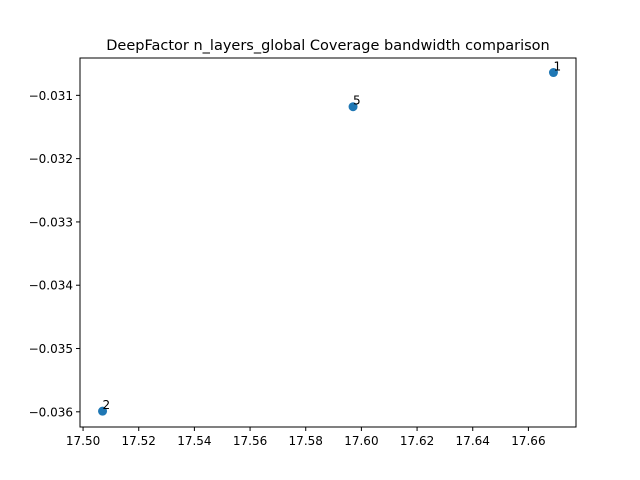  What do you see at coordinates (51, 286) in the screenshot?
I see `y-tick-label: −0.034` at bounding box center [51, 286].